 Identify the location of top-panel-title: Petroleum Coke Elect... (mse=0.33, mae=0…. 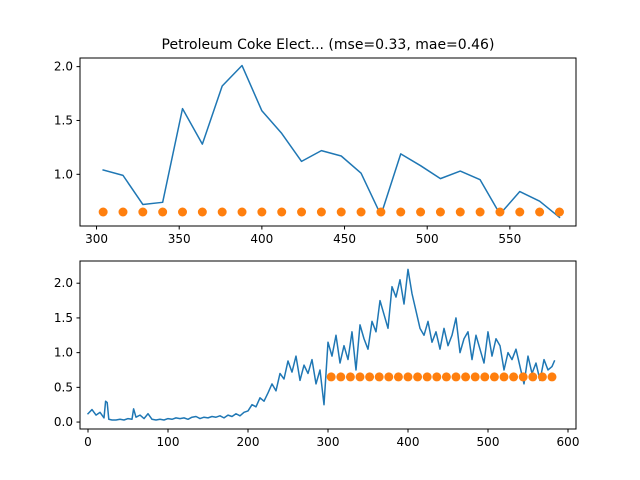
(328, 45).